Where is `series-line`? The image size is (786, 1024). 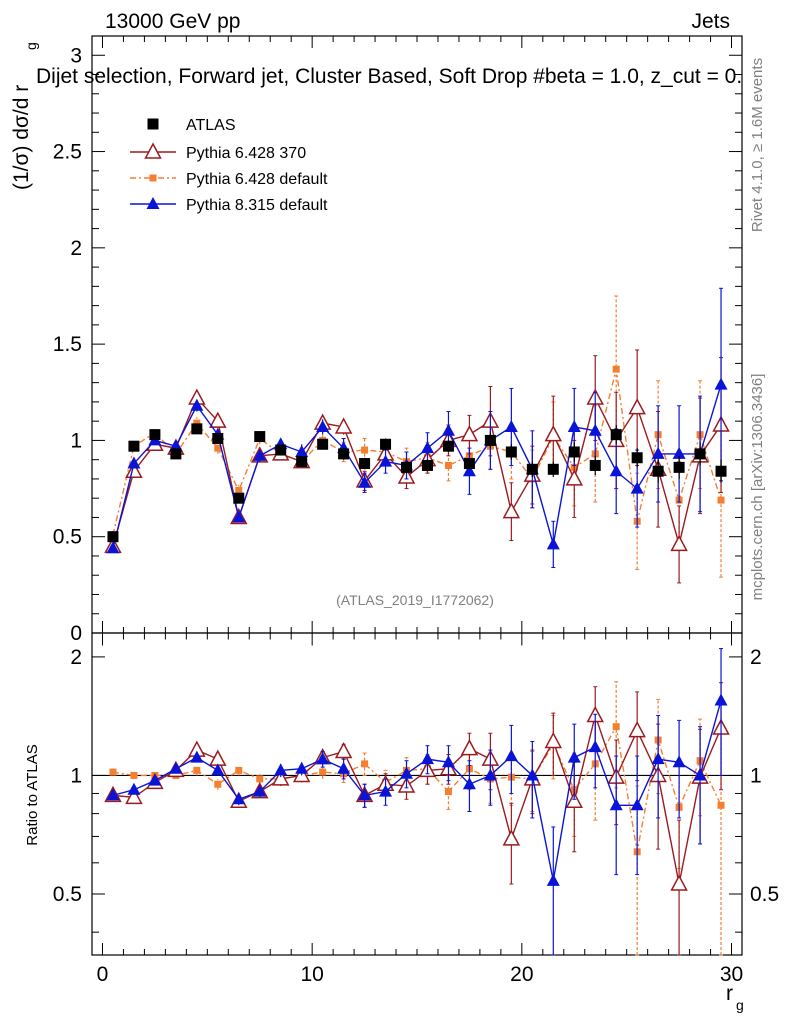 series-line is located at coordinates (417, 451).